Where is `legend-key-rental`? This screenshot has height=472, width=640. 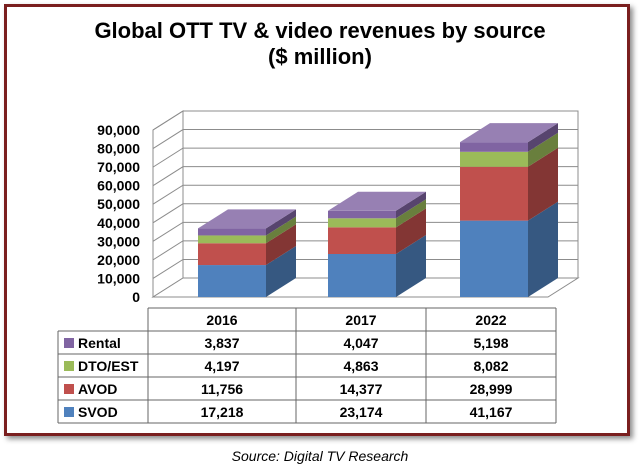
legend-key-rental is located at coordinates (69, 343).